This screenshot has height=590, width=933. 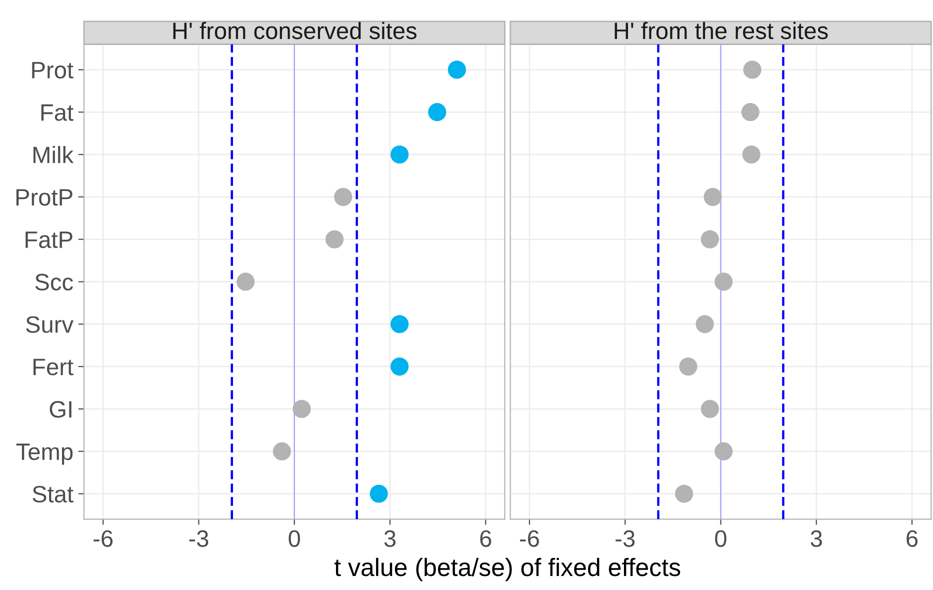 I want to click on y-tick-label: Scc, so click(x=54, y=282).